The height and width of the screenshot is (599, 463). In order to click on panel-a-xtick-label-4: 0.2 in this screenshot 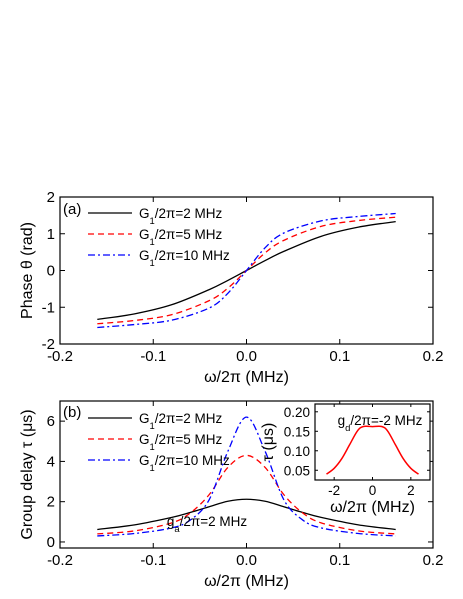, I will do `click(433, 356)`.